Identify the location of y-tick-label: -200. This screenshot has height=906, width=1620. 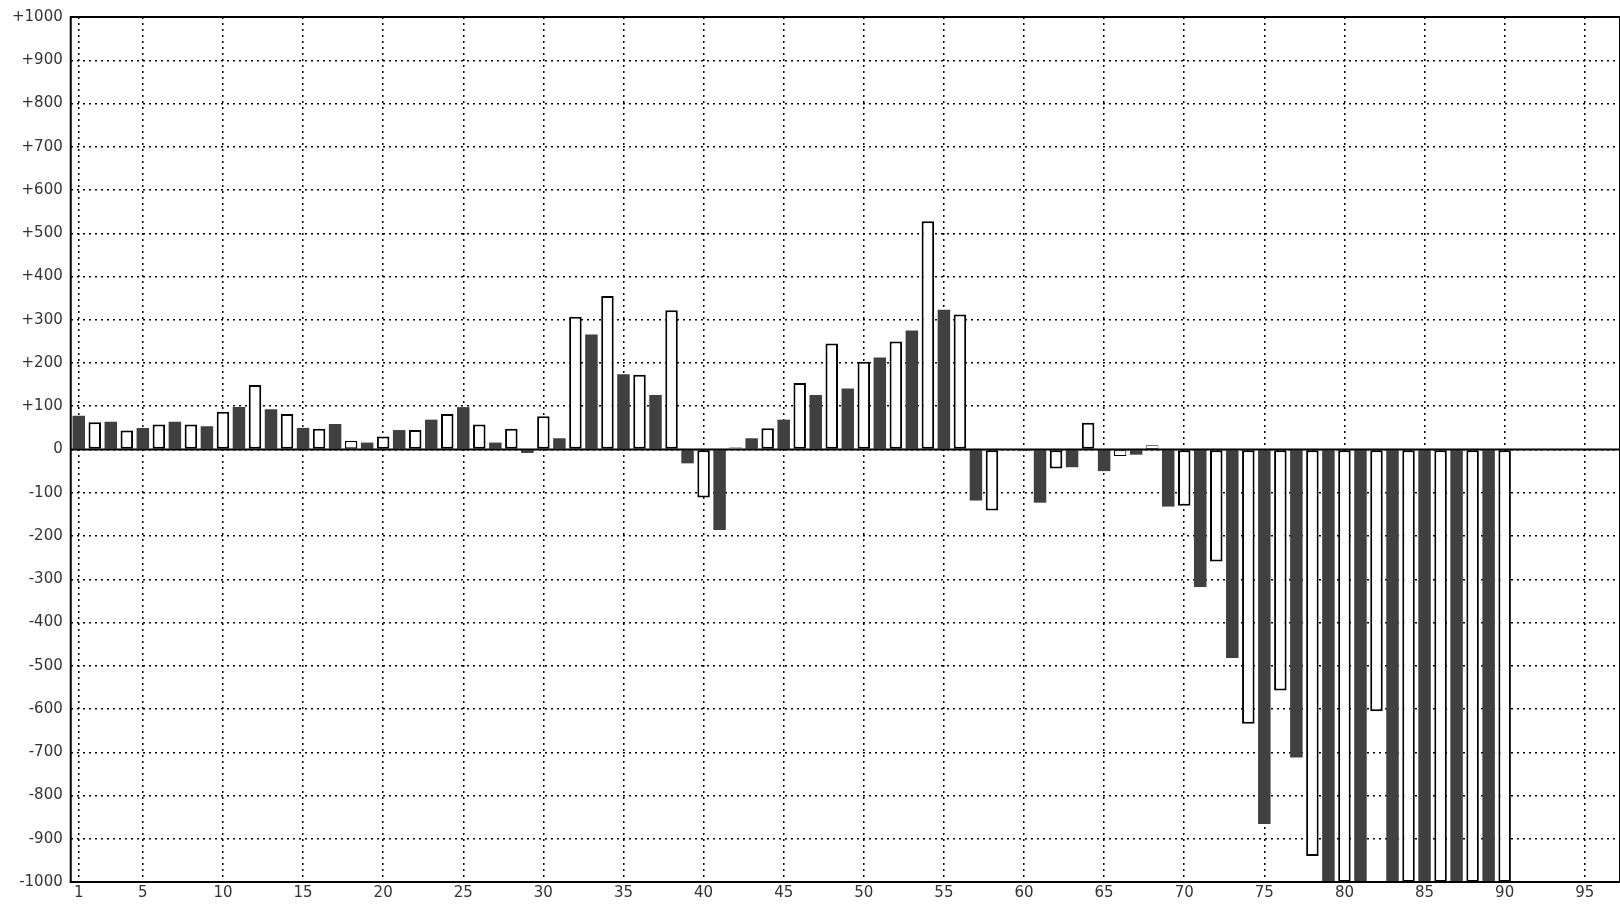
(45, 534).